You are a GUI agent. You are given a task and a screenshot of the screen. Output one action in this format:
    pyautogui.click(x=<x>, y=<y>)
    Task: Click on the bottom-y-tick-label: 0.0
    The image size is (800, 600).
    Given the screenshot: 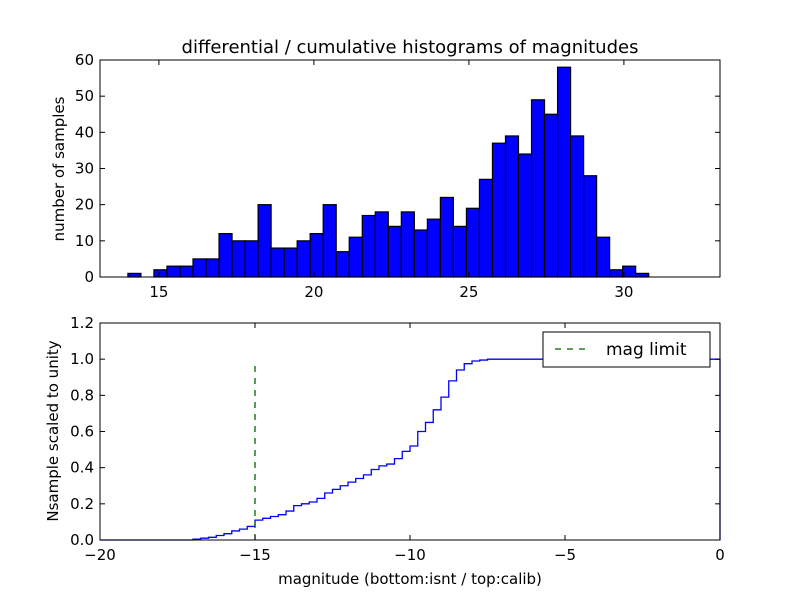 What is the action you would take?
    pyautogui.click(x=82, y=540)
    